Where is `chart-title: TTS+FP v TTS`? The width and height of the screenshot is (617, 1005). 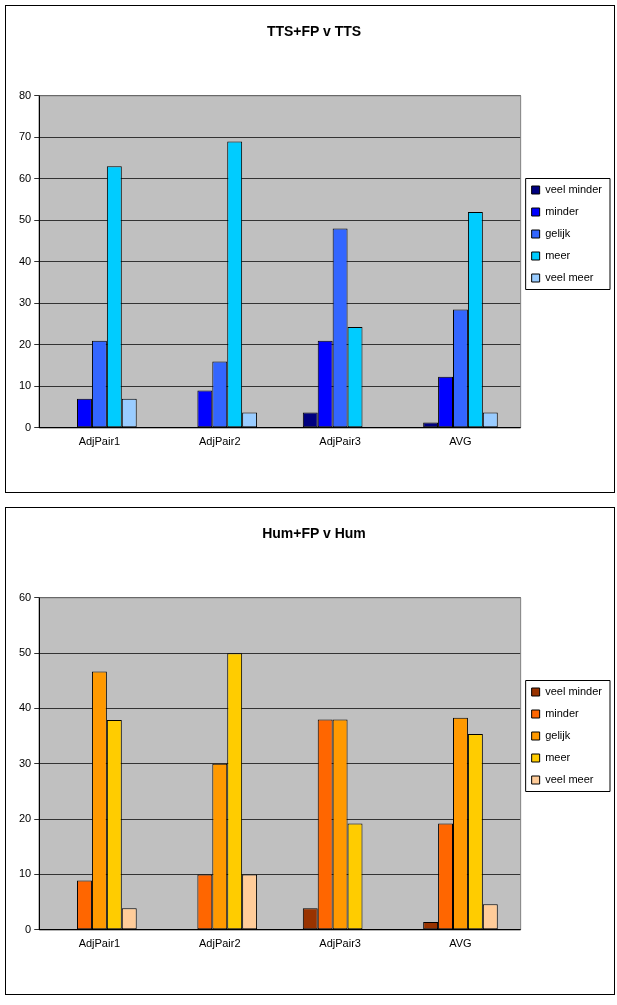
chart-title: TTS+FP v TTS is located at coordinates (314, 31).